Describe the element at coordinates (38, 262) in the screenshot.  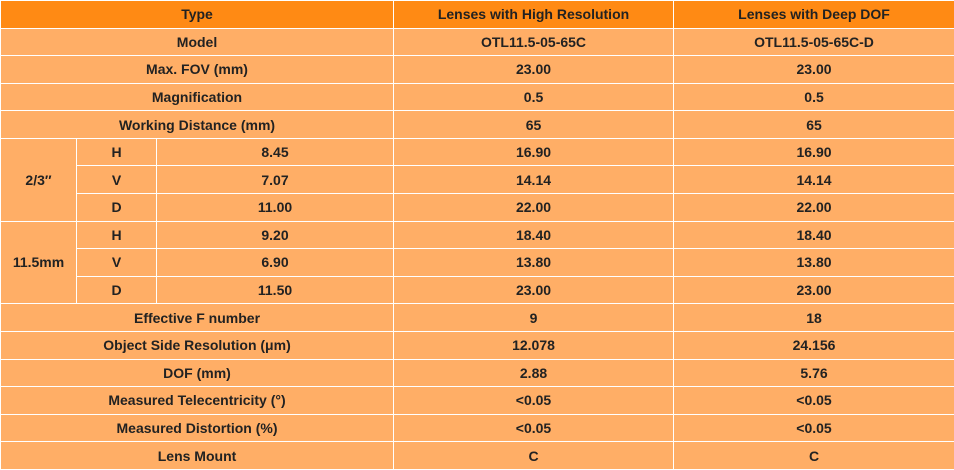
I see `sensor-size: 11.5mm` at that location.